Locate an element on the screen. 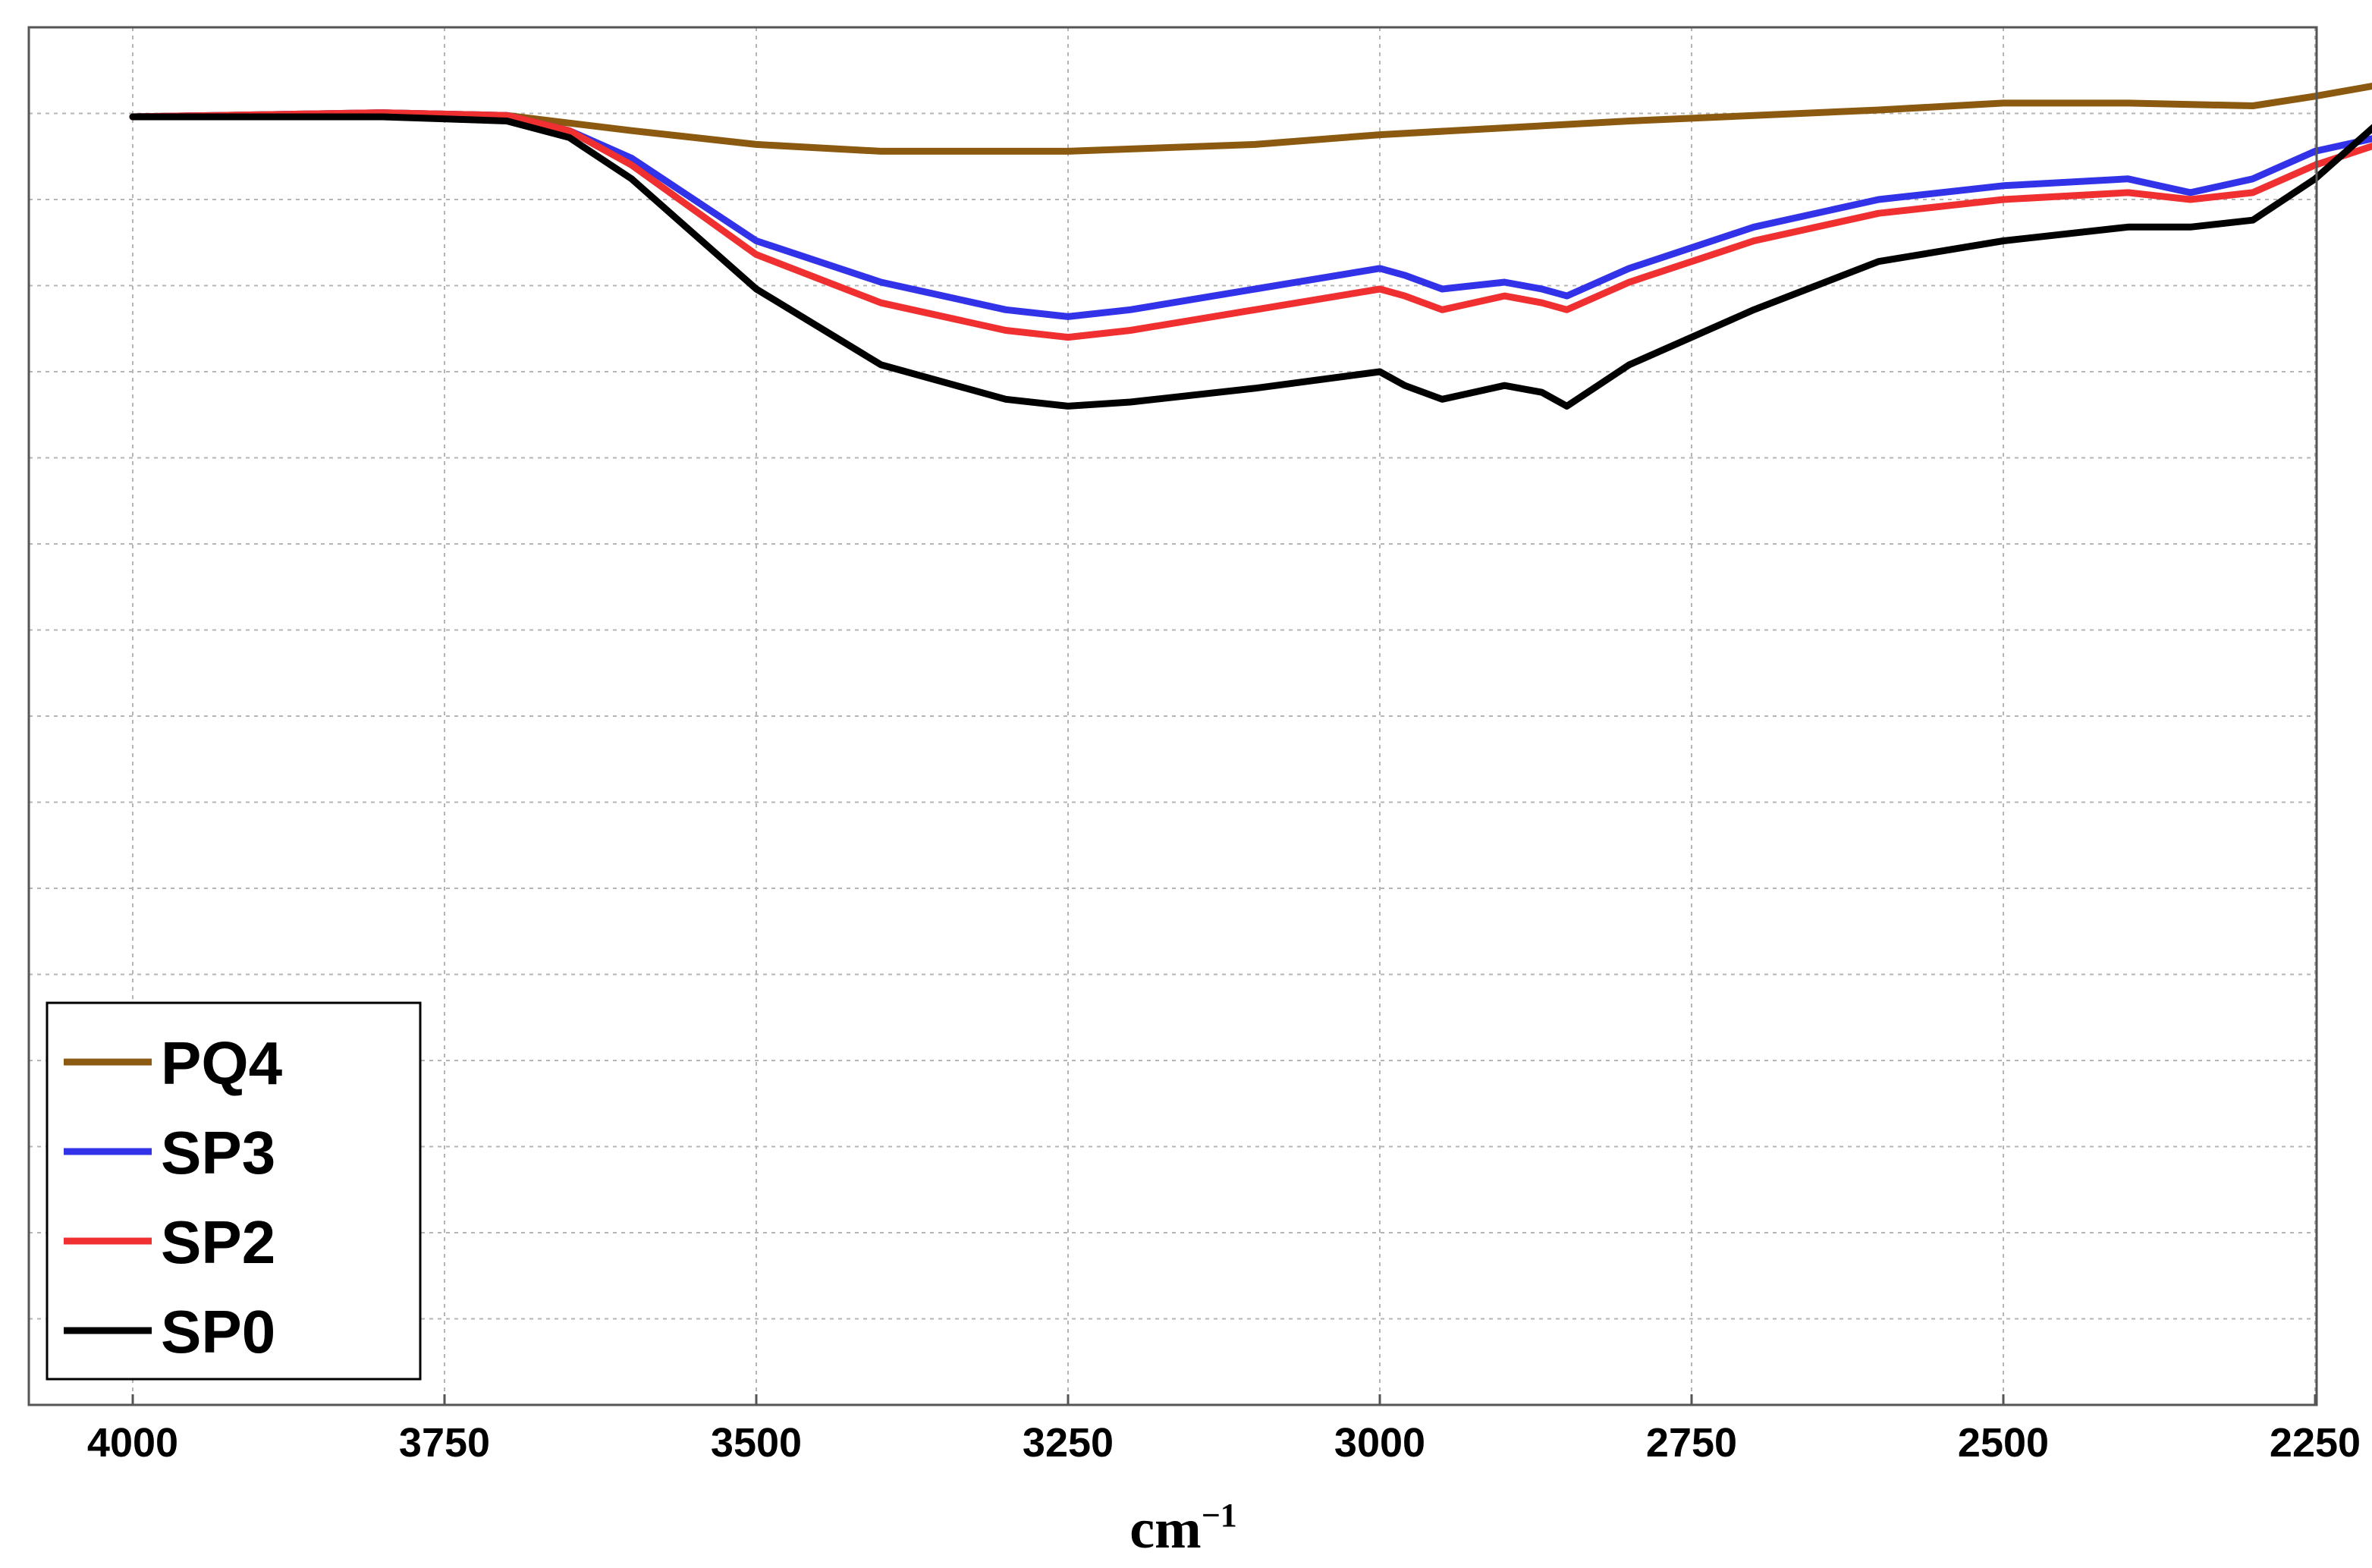  x-tick-label: 3250 is located at coordinates (1068, 1443).